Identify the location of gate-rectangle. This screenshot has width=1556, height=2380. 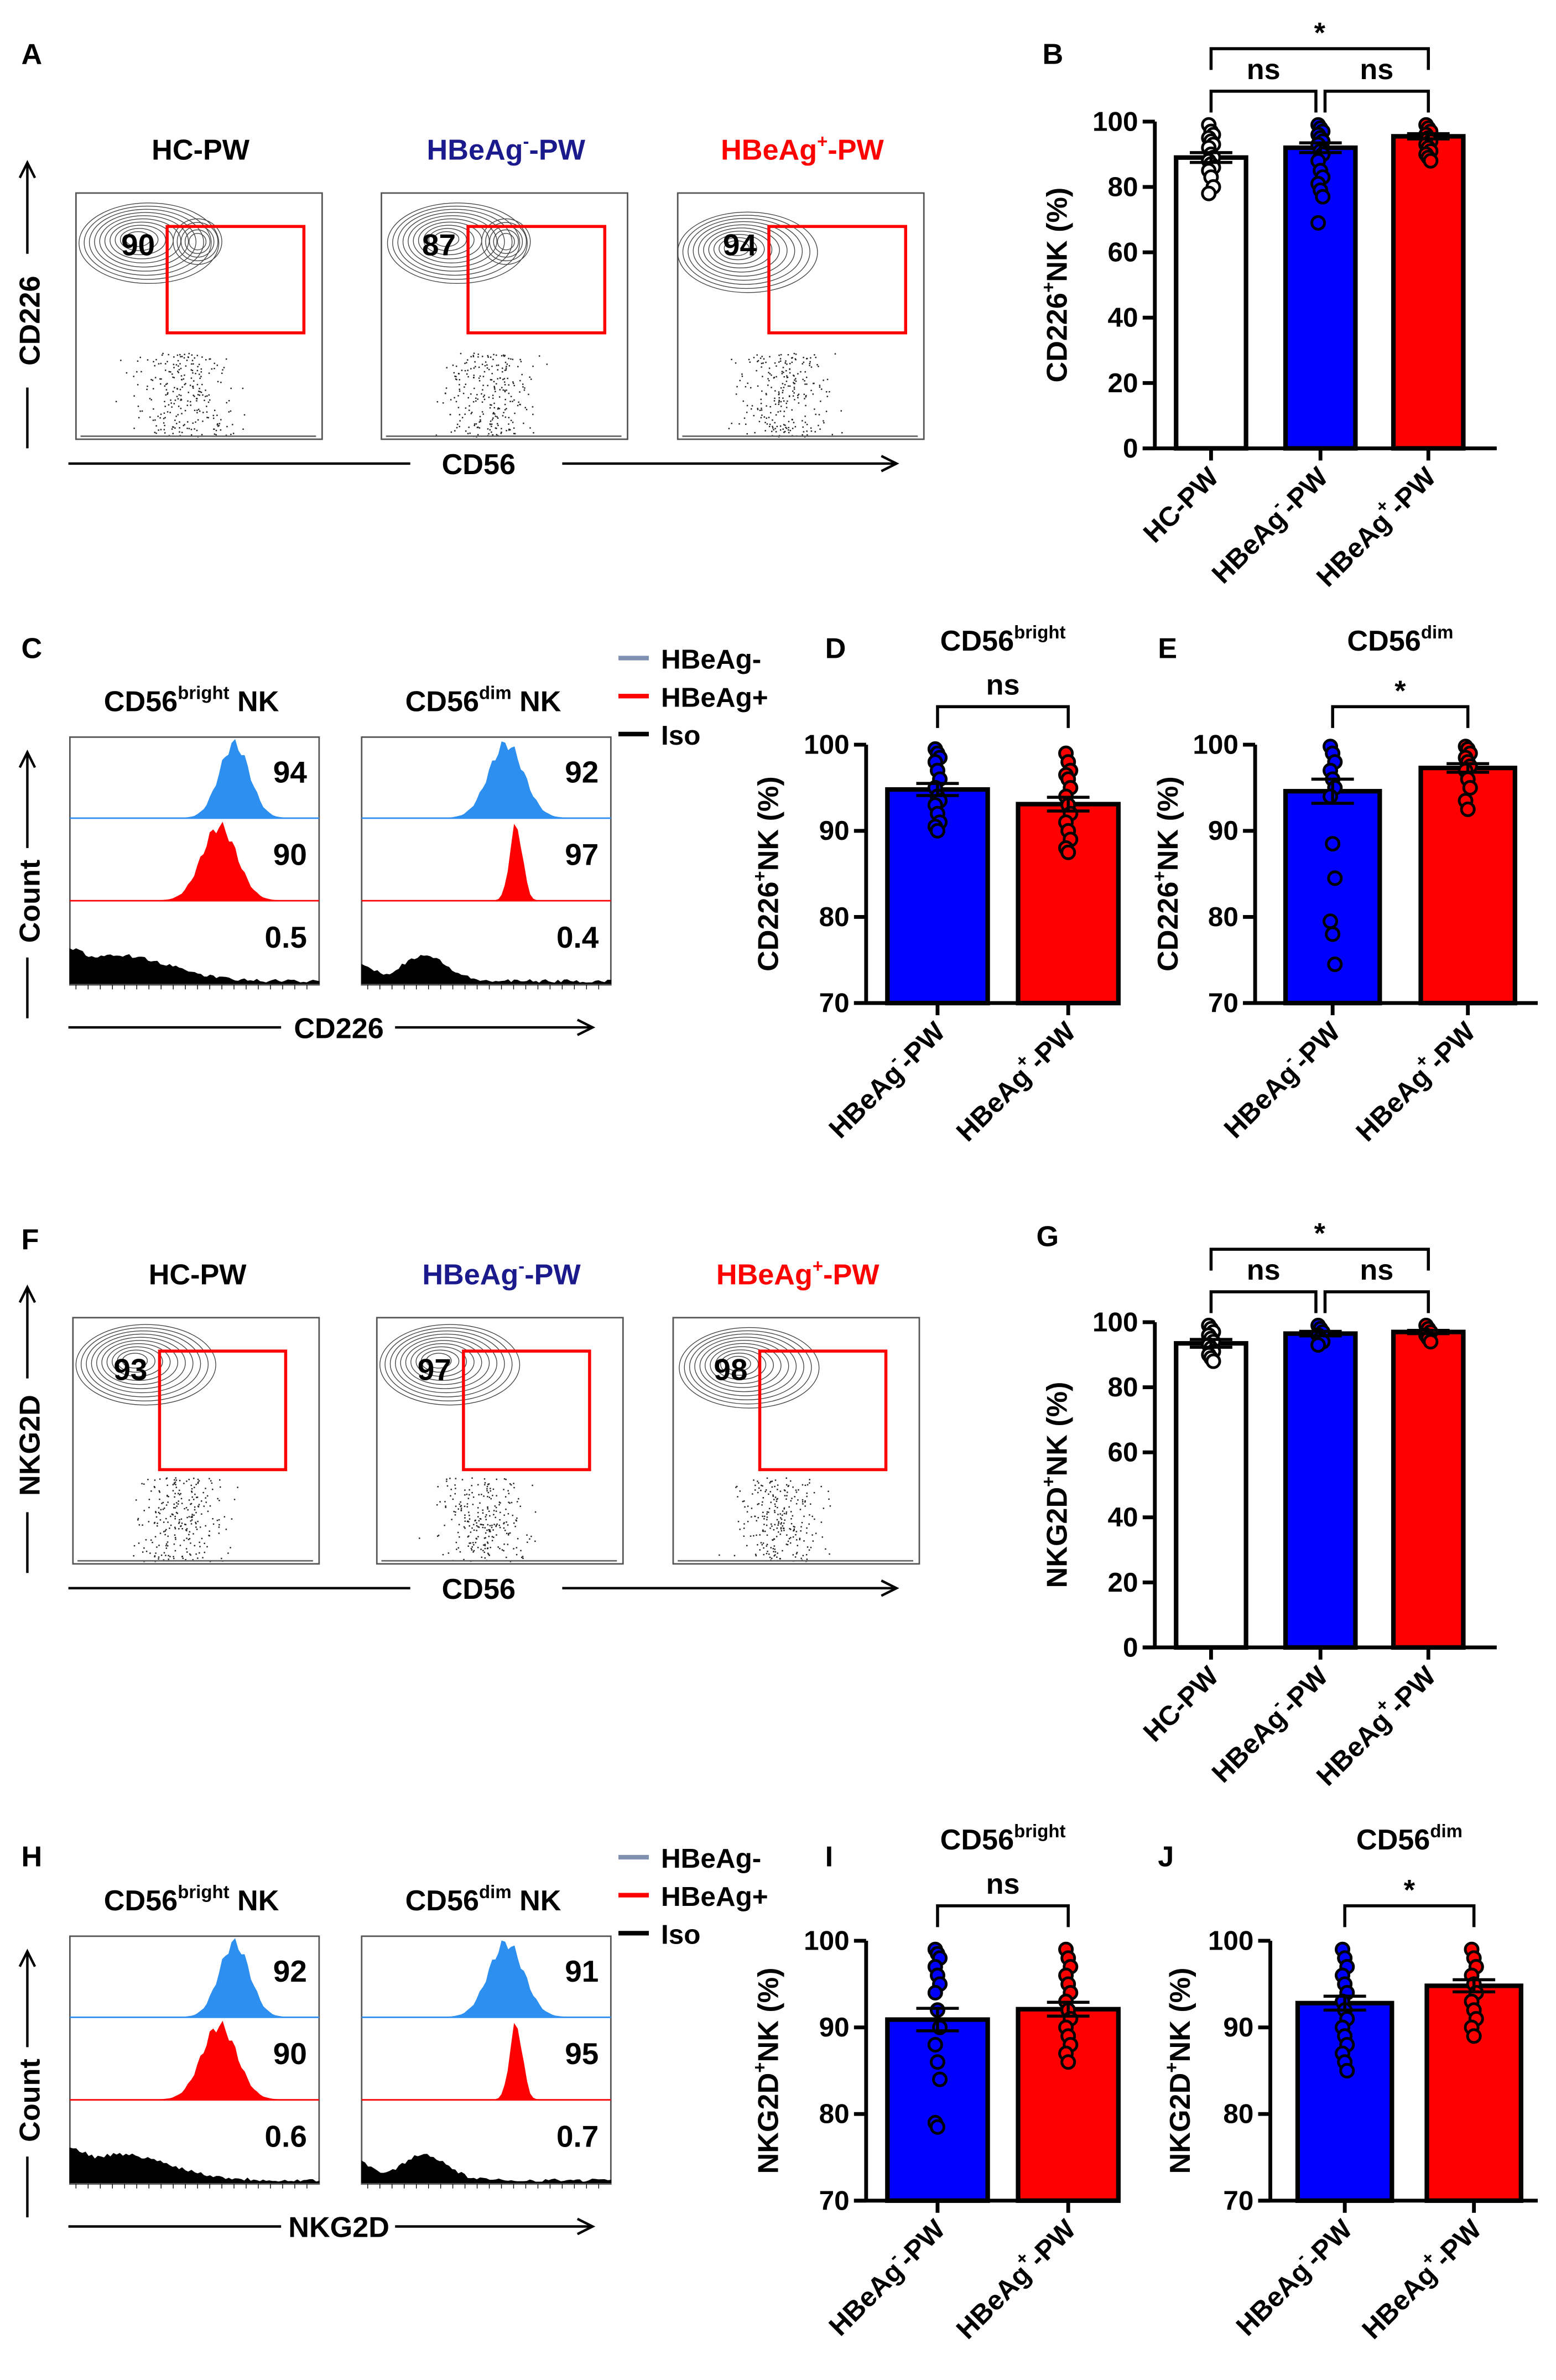
(526, 1411).